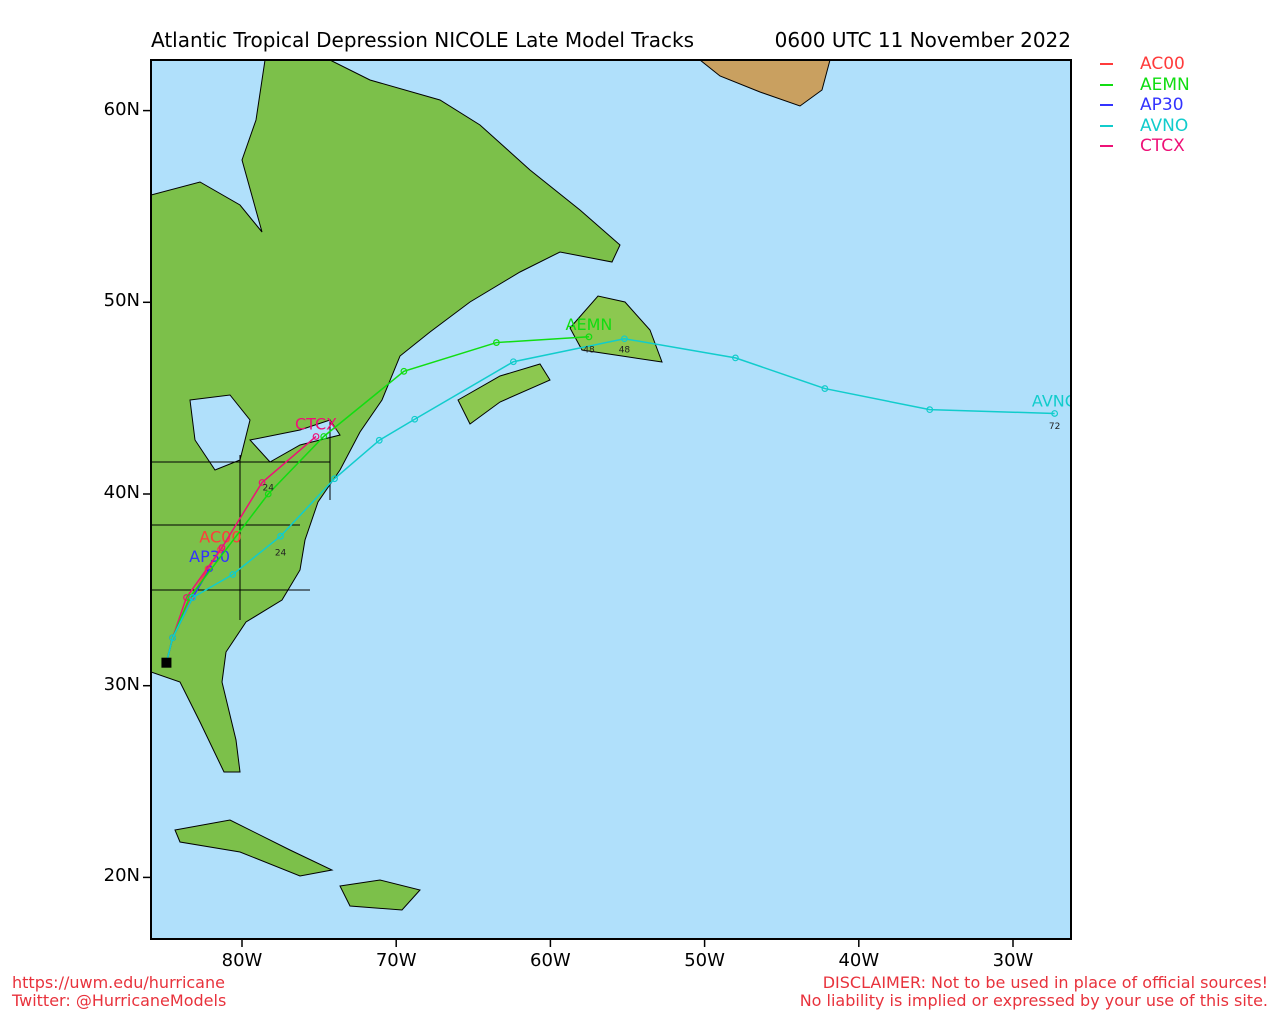 This screenshot has height=1024, width=1280. What do you see at coordinates (121, 684) in the screenshot?
I see `lat-tick-label: 30N` at bounding box center [121, 684].